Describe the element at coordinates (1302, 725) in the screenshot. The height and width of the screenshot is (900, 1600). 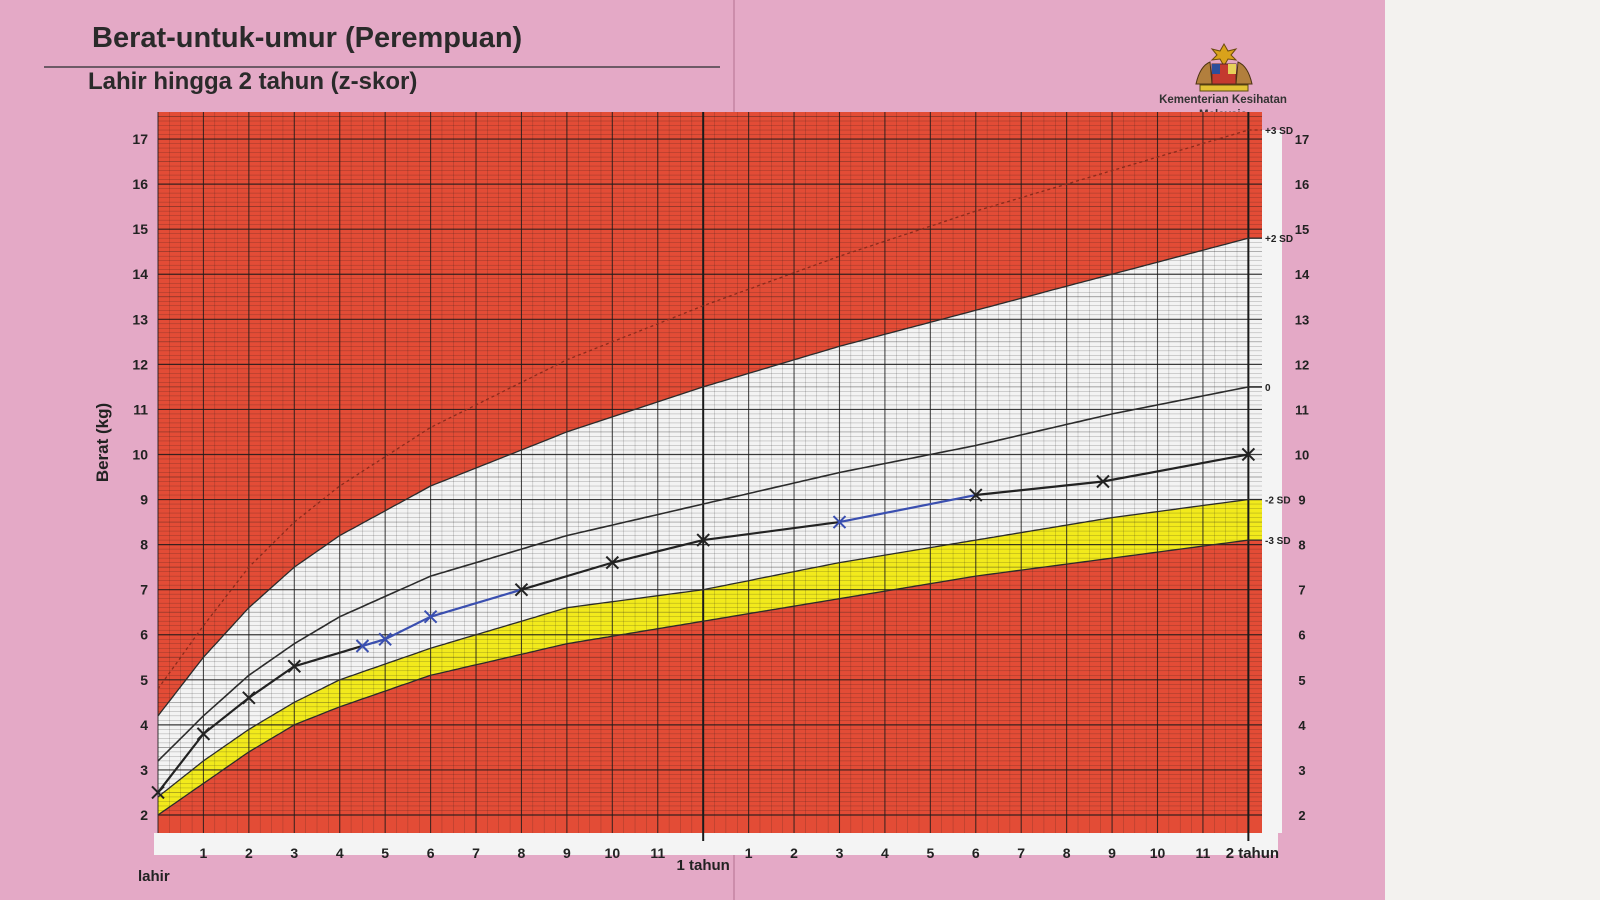
I see `y-tick-label-right: 4` at that location.